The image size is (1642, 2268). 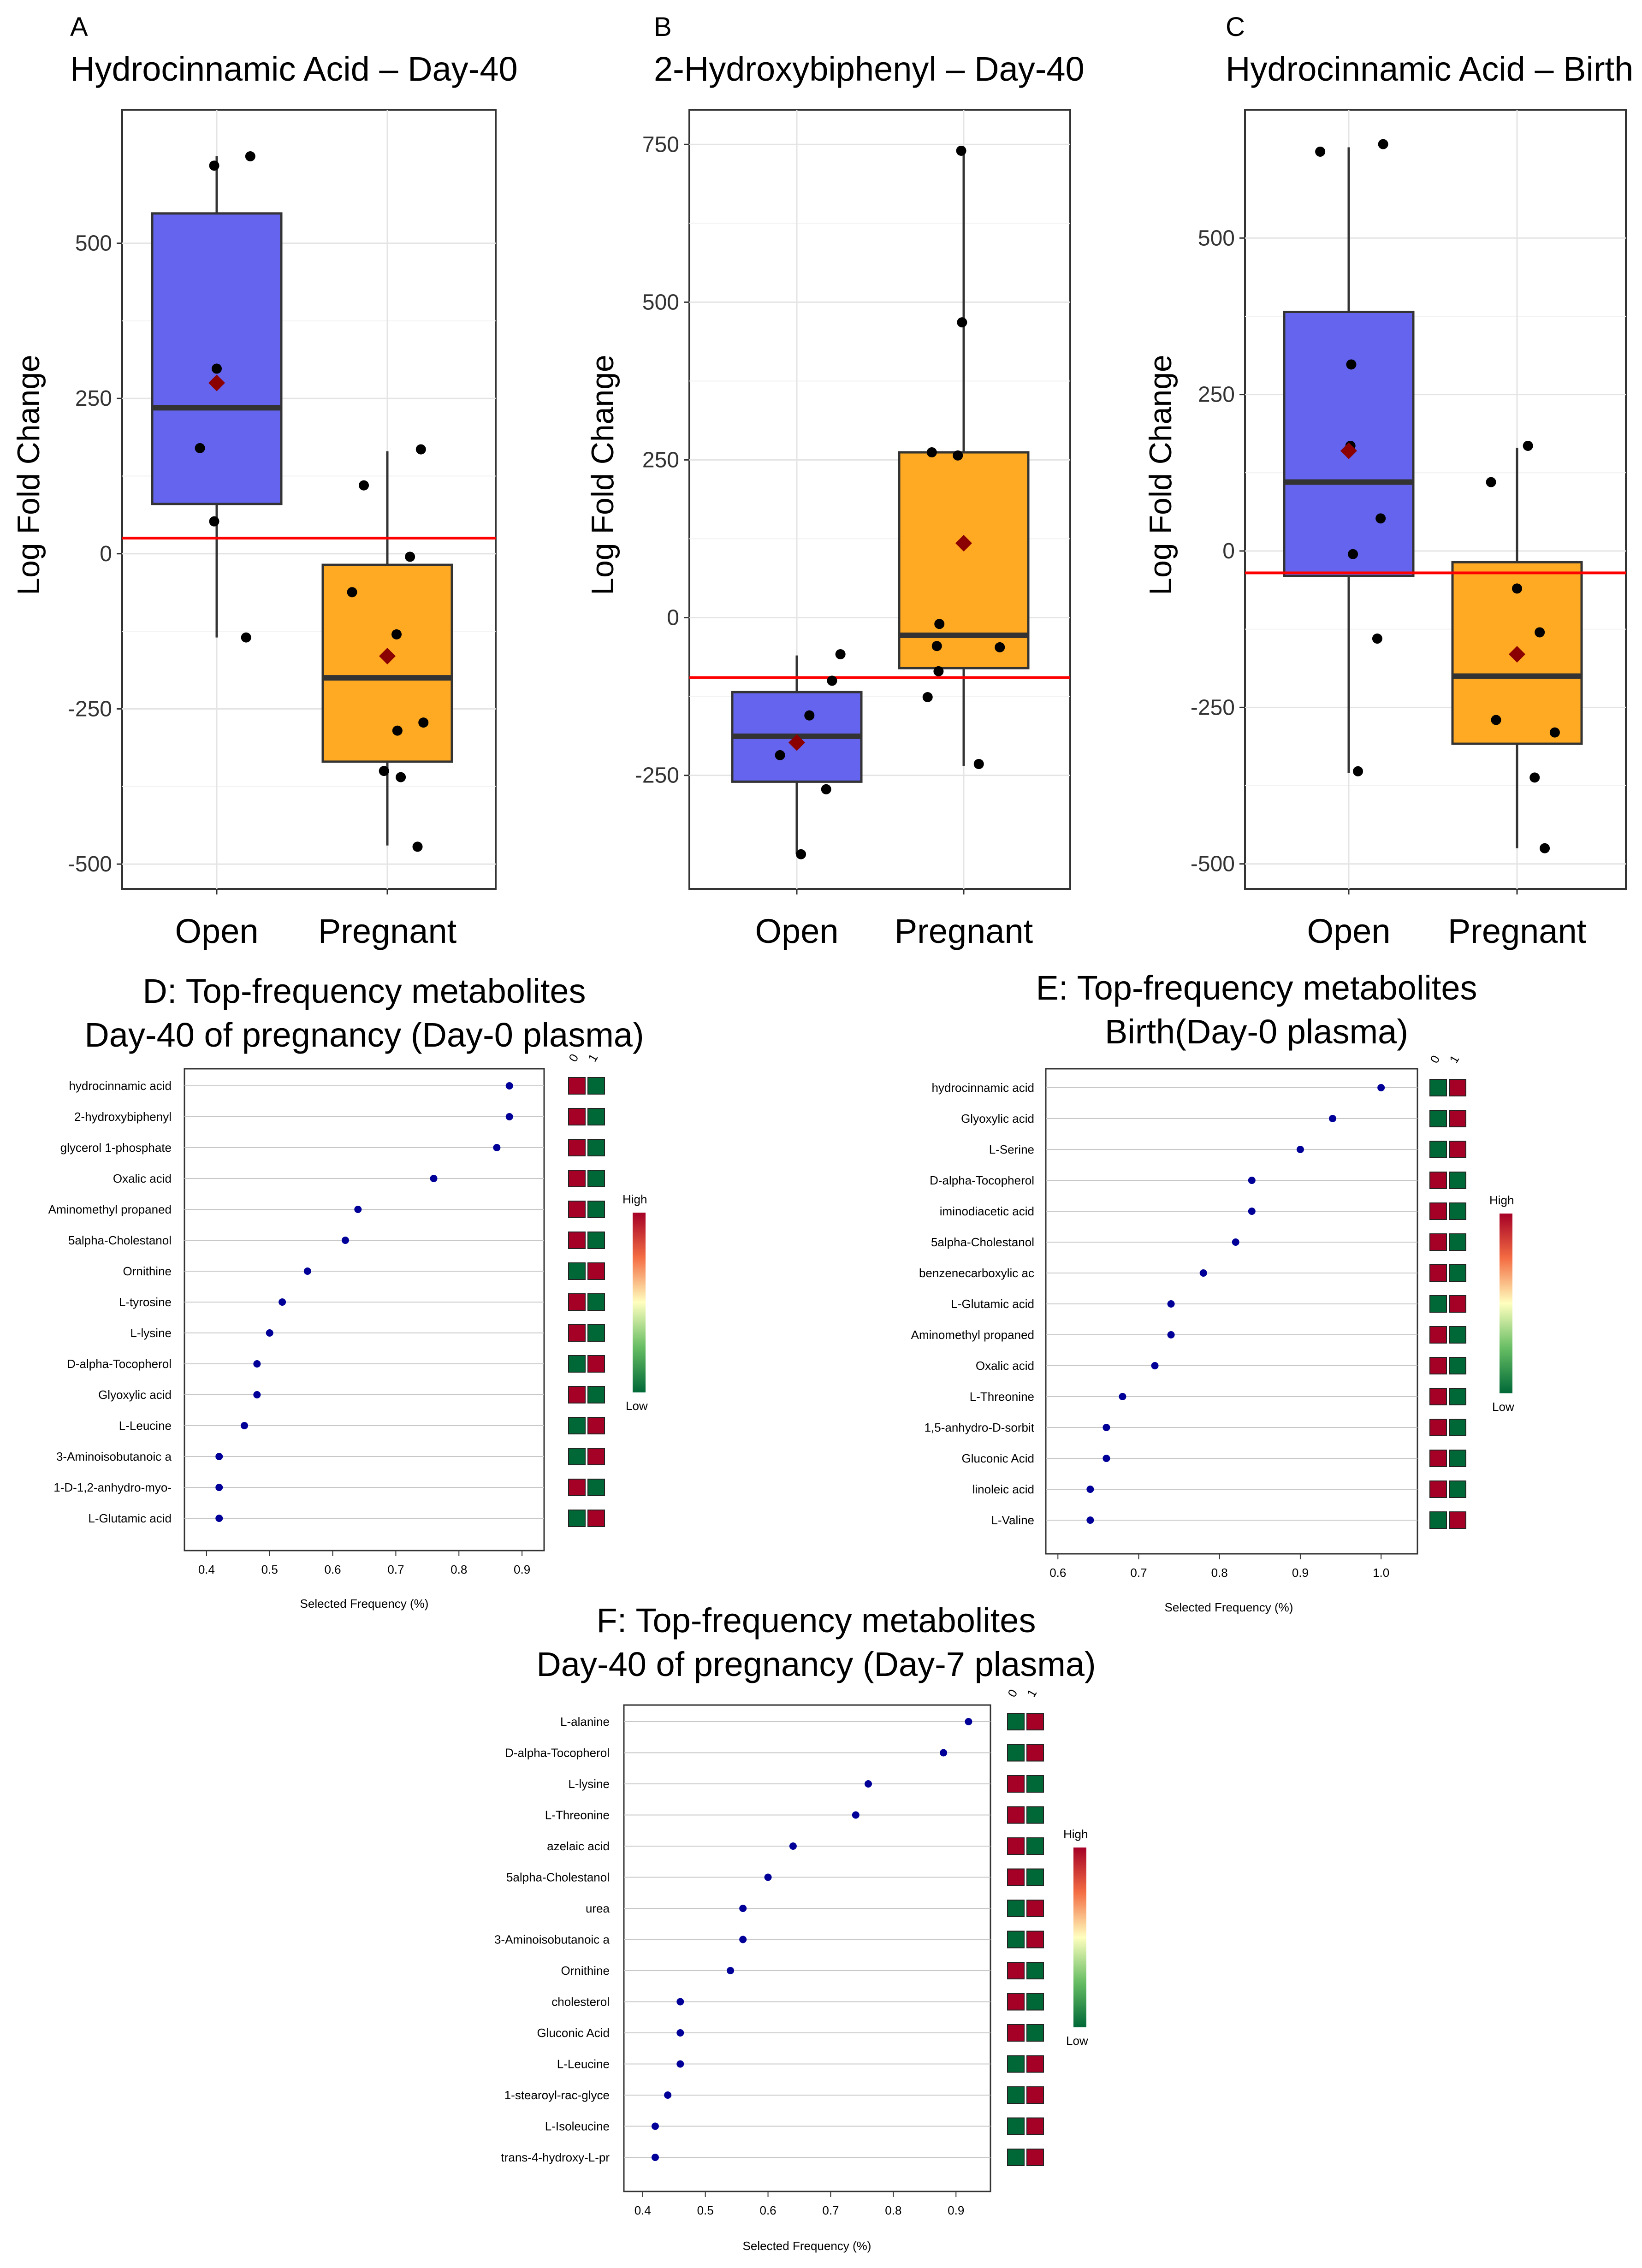 What do you see at coordinates (151, 1333) in the screenshot?
I see `panel-d-row-label: L-lysine` at bounding box center [151, 1333].